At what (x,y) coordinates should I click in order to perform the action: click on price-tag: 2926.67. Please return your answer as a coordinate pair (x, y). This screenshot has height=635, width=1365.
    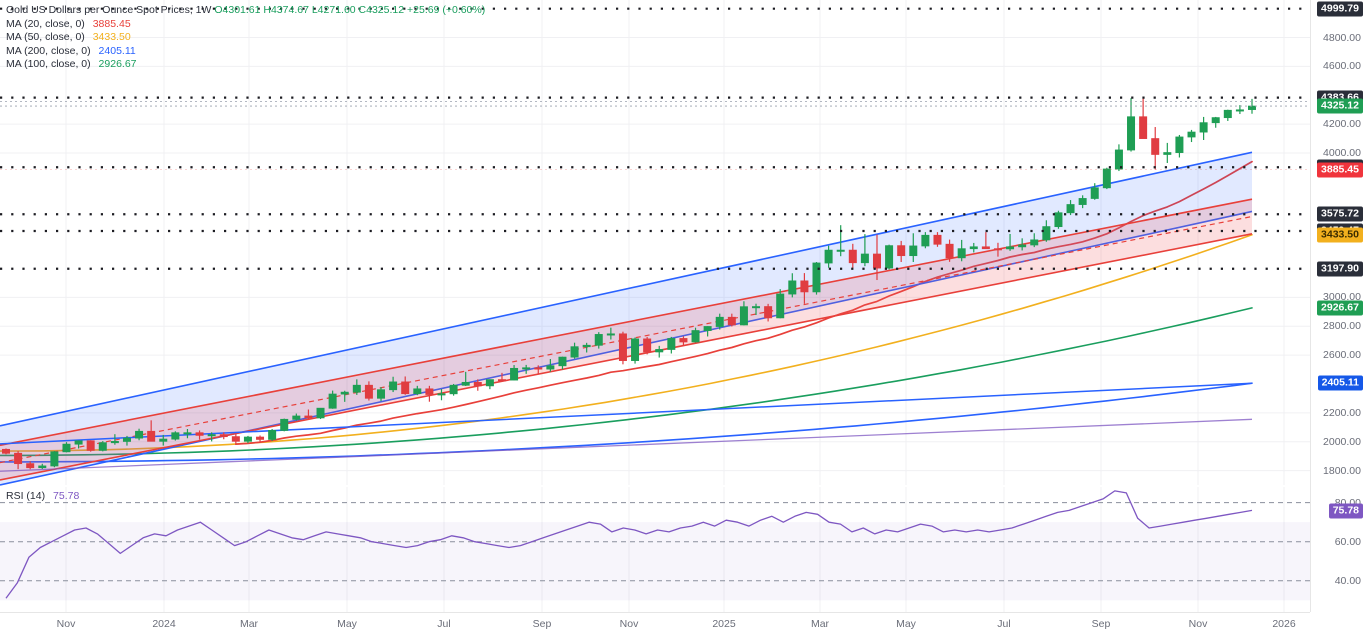
    Looking at the image, I should click on (1340, 308).